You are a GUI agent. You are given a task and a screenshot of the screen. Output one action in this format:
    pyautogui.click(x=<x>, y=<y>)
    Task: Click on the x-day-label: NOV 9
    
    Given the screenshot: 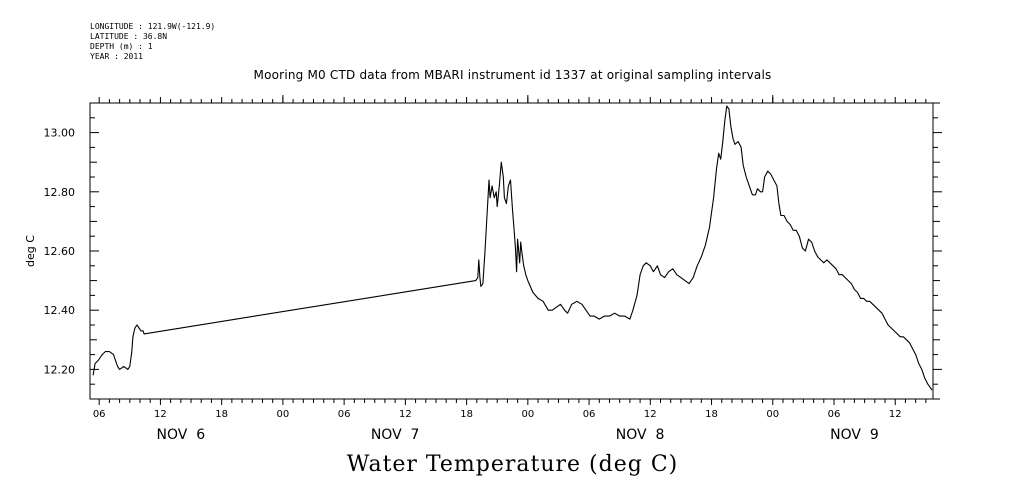 What is the action you would take?
    pyautogui.click(x=854, y=435)
    